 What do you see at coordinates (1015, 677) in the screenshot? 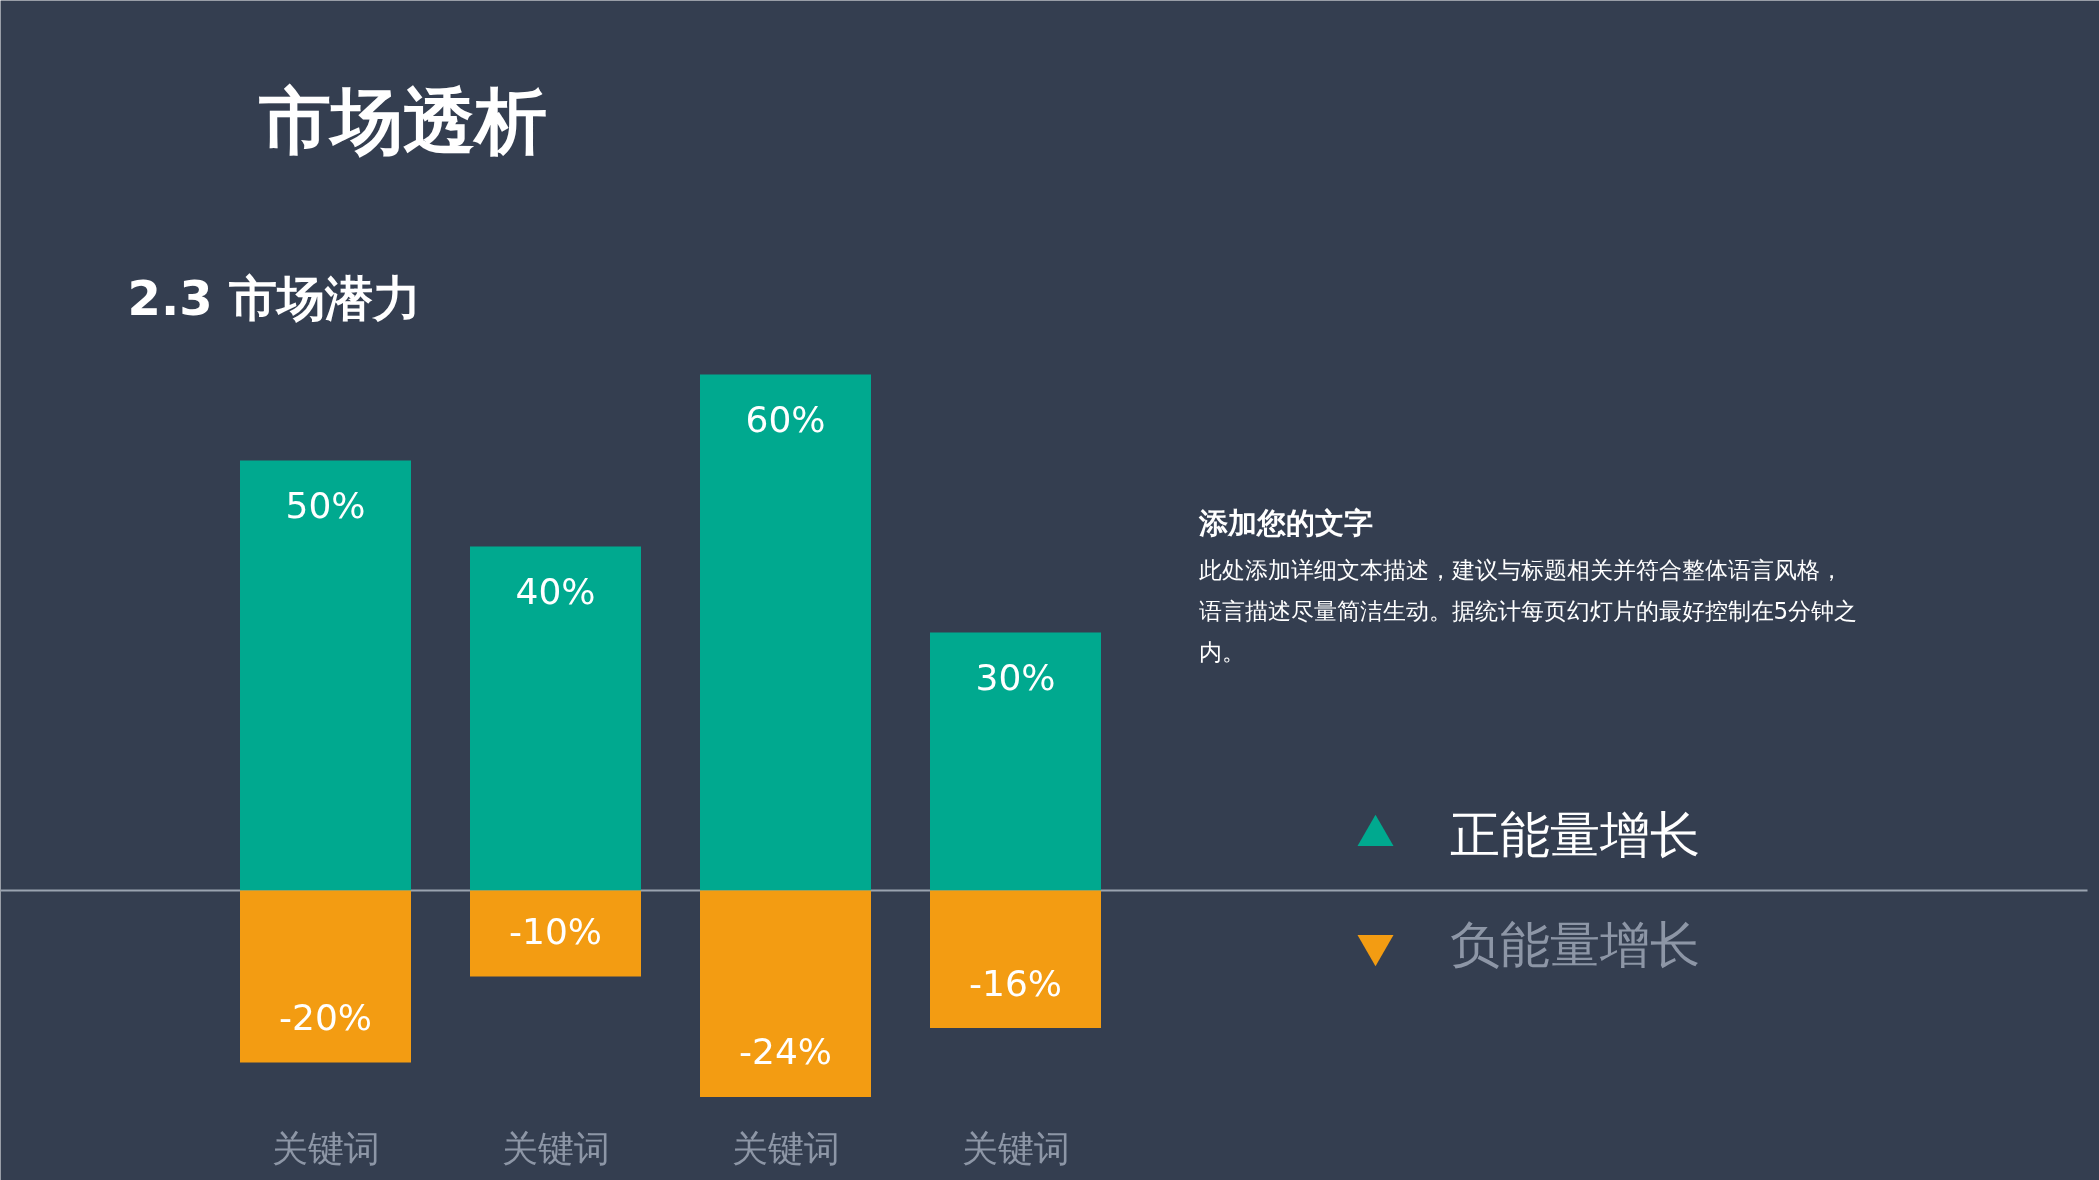
I see `data-label: 30%` at bounding box center [1015, 677].